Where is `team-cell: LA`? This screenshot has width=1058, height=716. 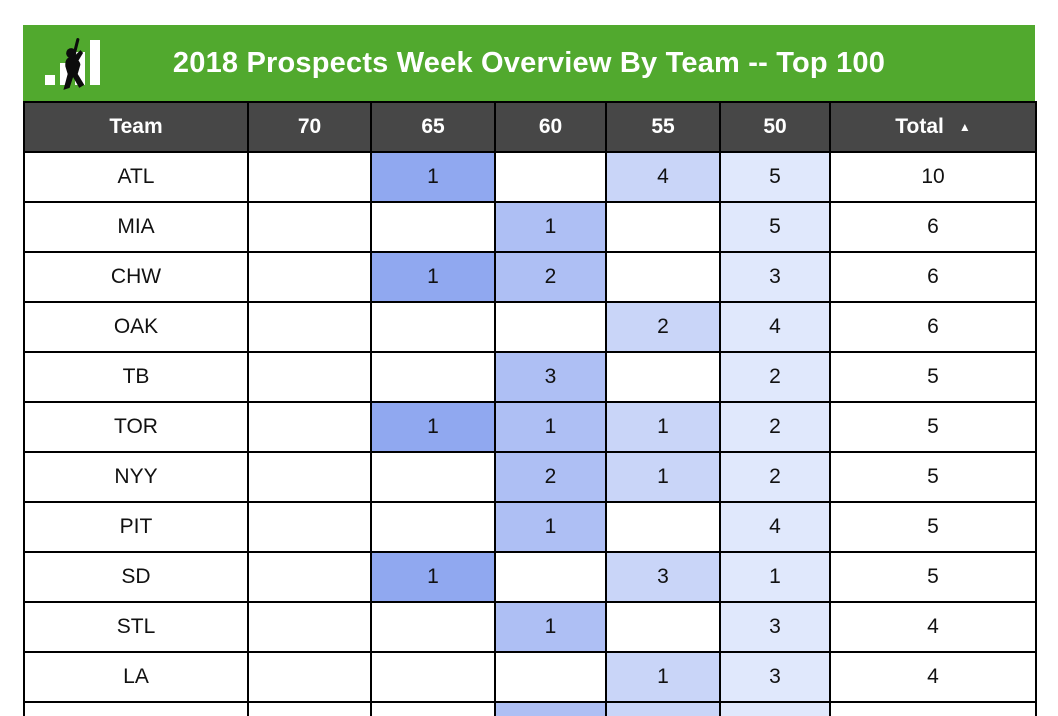
team-cell: LA is located at coordinates (136, 677).